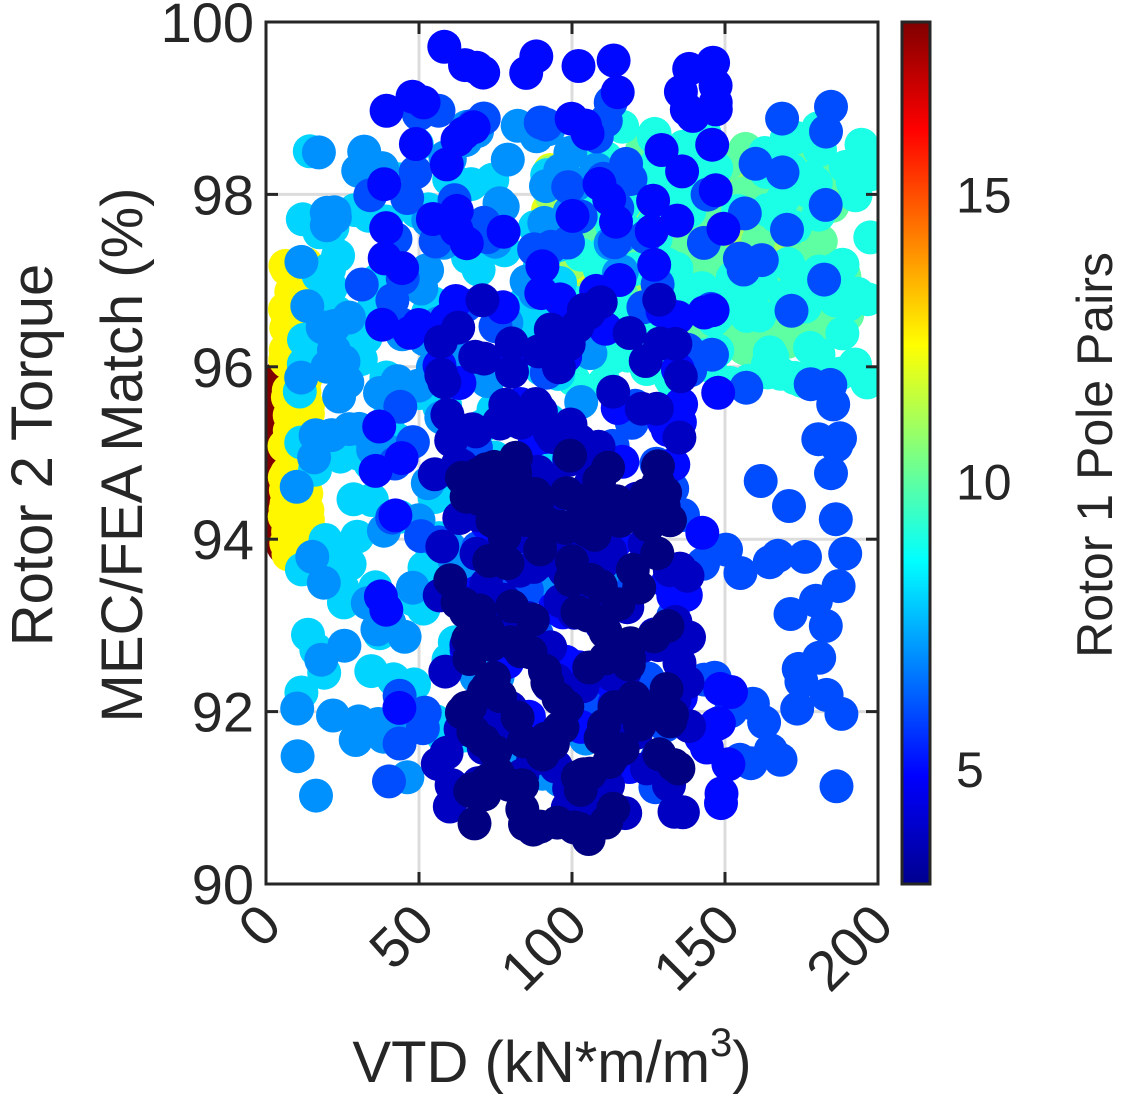  I want to click on y-tick-label: 96, so click(223, 367).